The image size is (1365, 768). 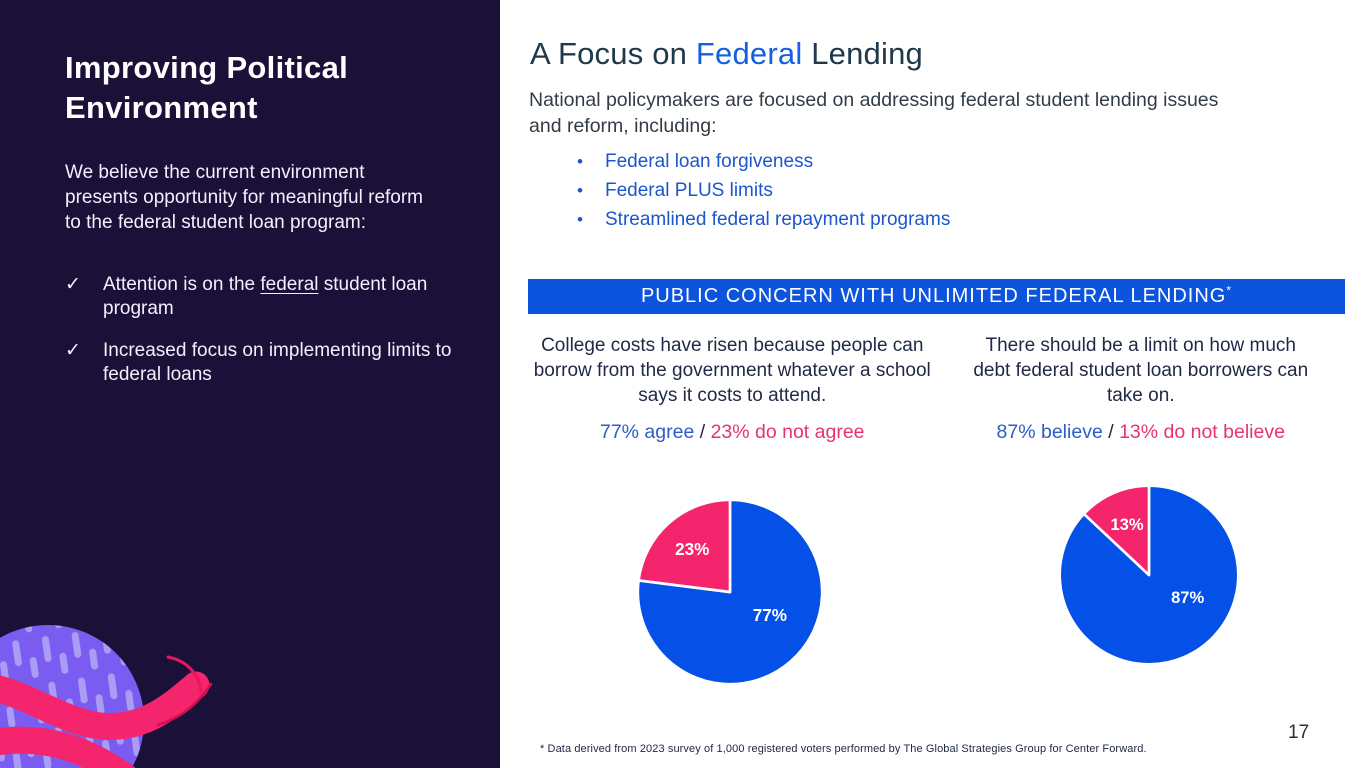 What do you see at coordinates (778, 219) in the screenshot?
I see `main-bullet-text: Streamlined federal repayment programs` at bounding box center [778, 219].